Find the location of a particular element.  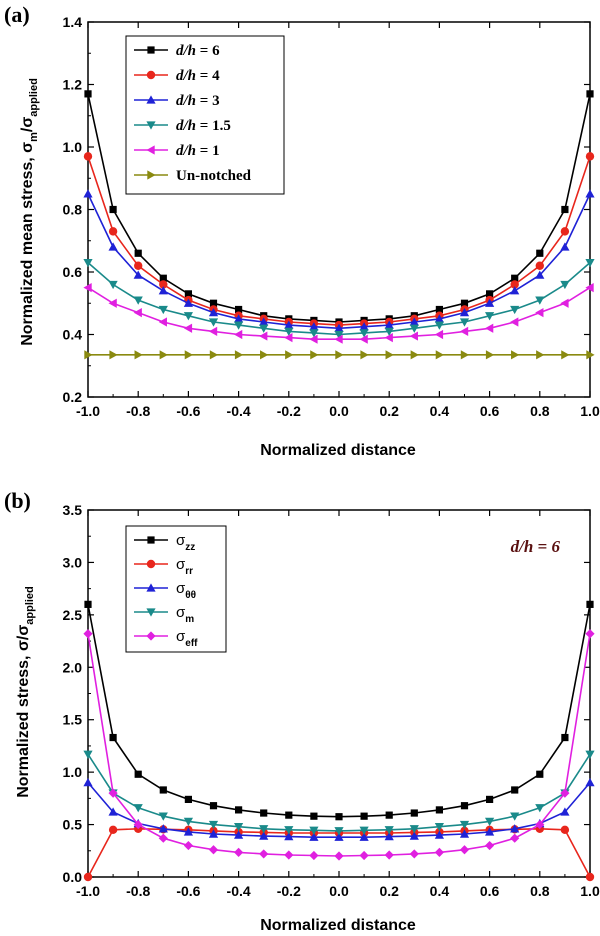

x-tick-label: 0.2 is located at coordinates (389, 891).